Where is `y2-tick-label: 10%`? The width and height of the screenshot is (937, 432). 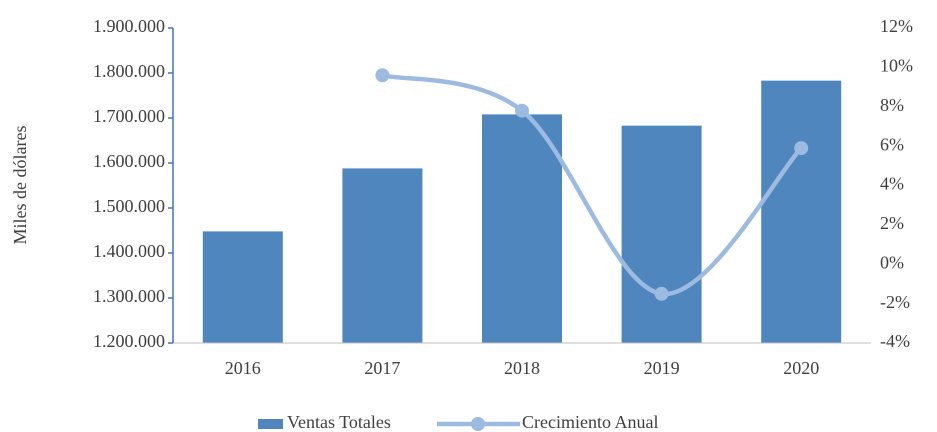
y2-tick-label: 10% is located at coordinates (896, 66).